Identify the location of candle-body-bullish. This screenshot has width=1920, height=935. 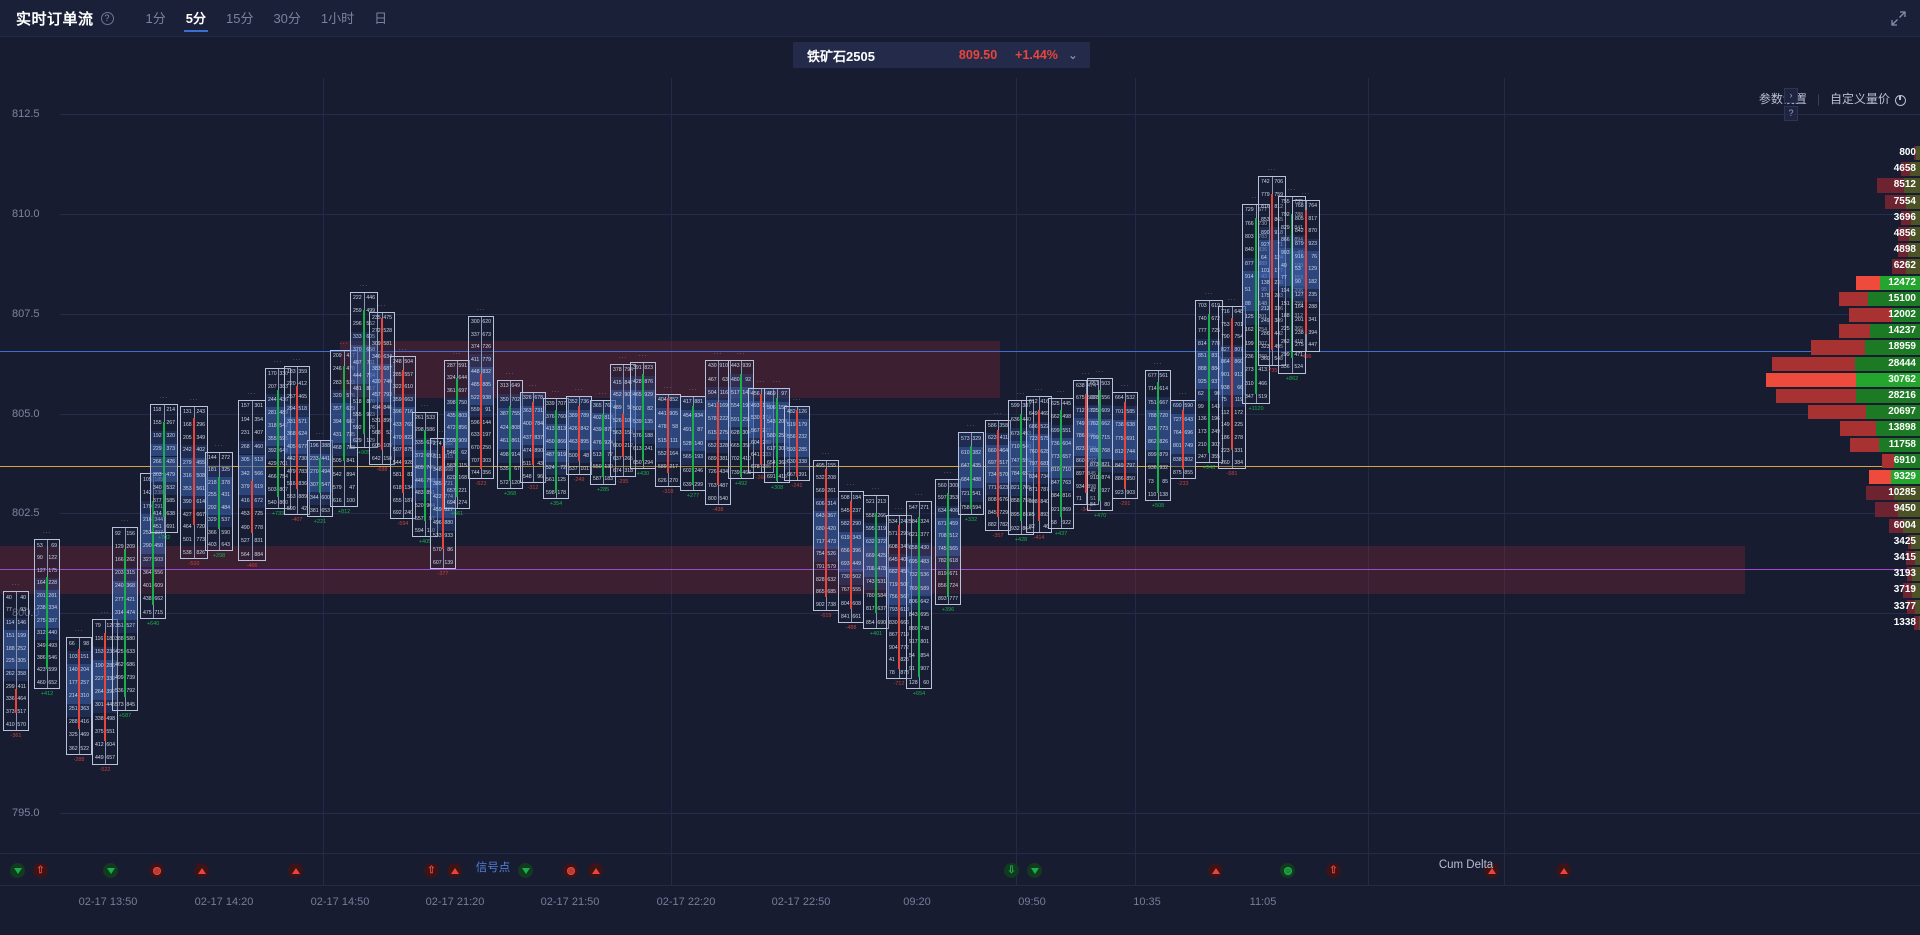
(948, 545).